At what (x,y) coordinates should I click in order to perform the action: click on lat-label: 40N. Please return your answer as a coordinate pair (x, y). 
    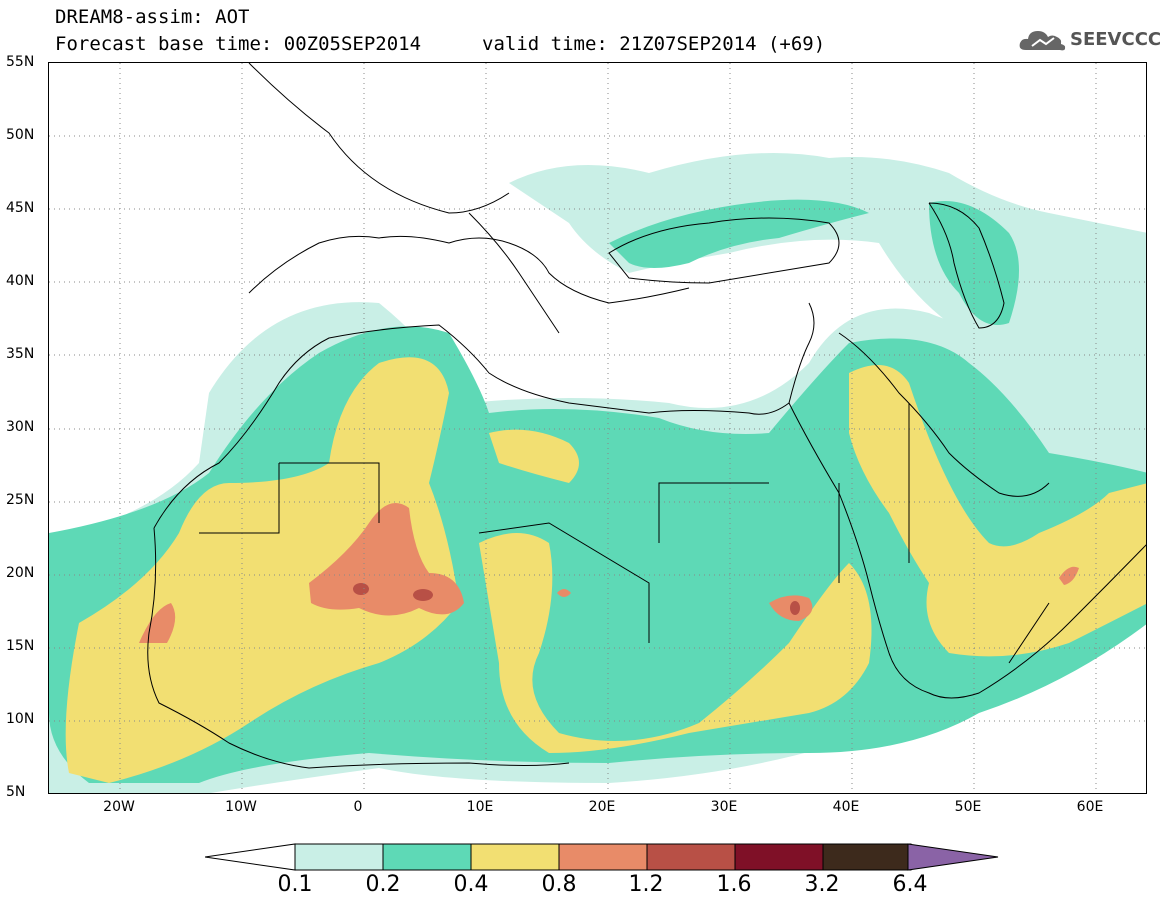
    Looking at the image, I should click on (20, 281).